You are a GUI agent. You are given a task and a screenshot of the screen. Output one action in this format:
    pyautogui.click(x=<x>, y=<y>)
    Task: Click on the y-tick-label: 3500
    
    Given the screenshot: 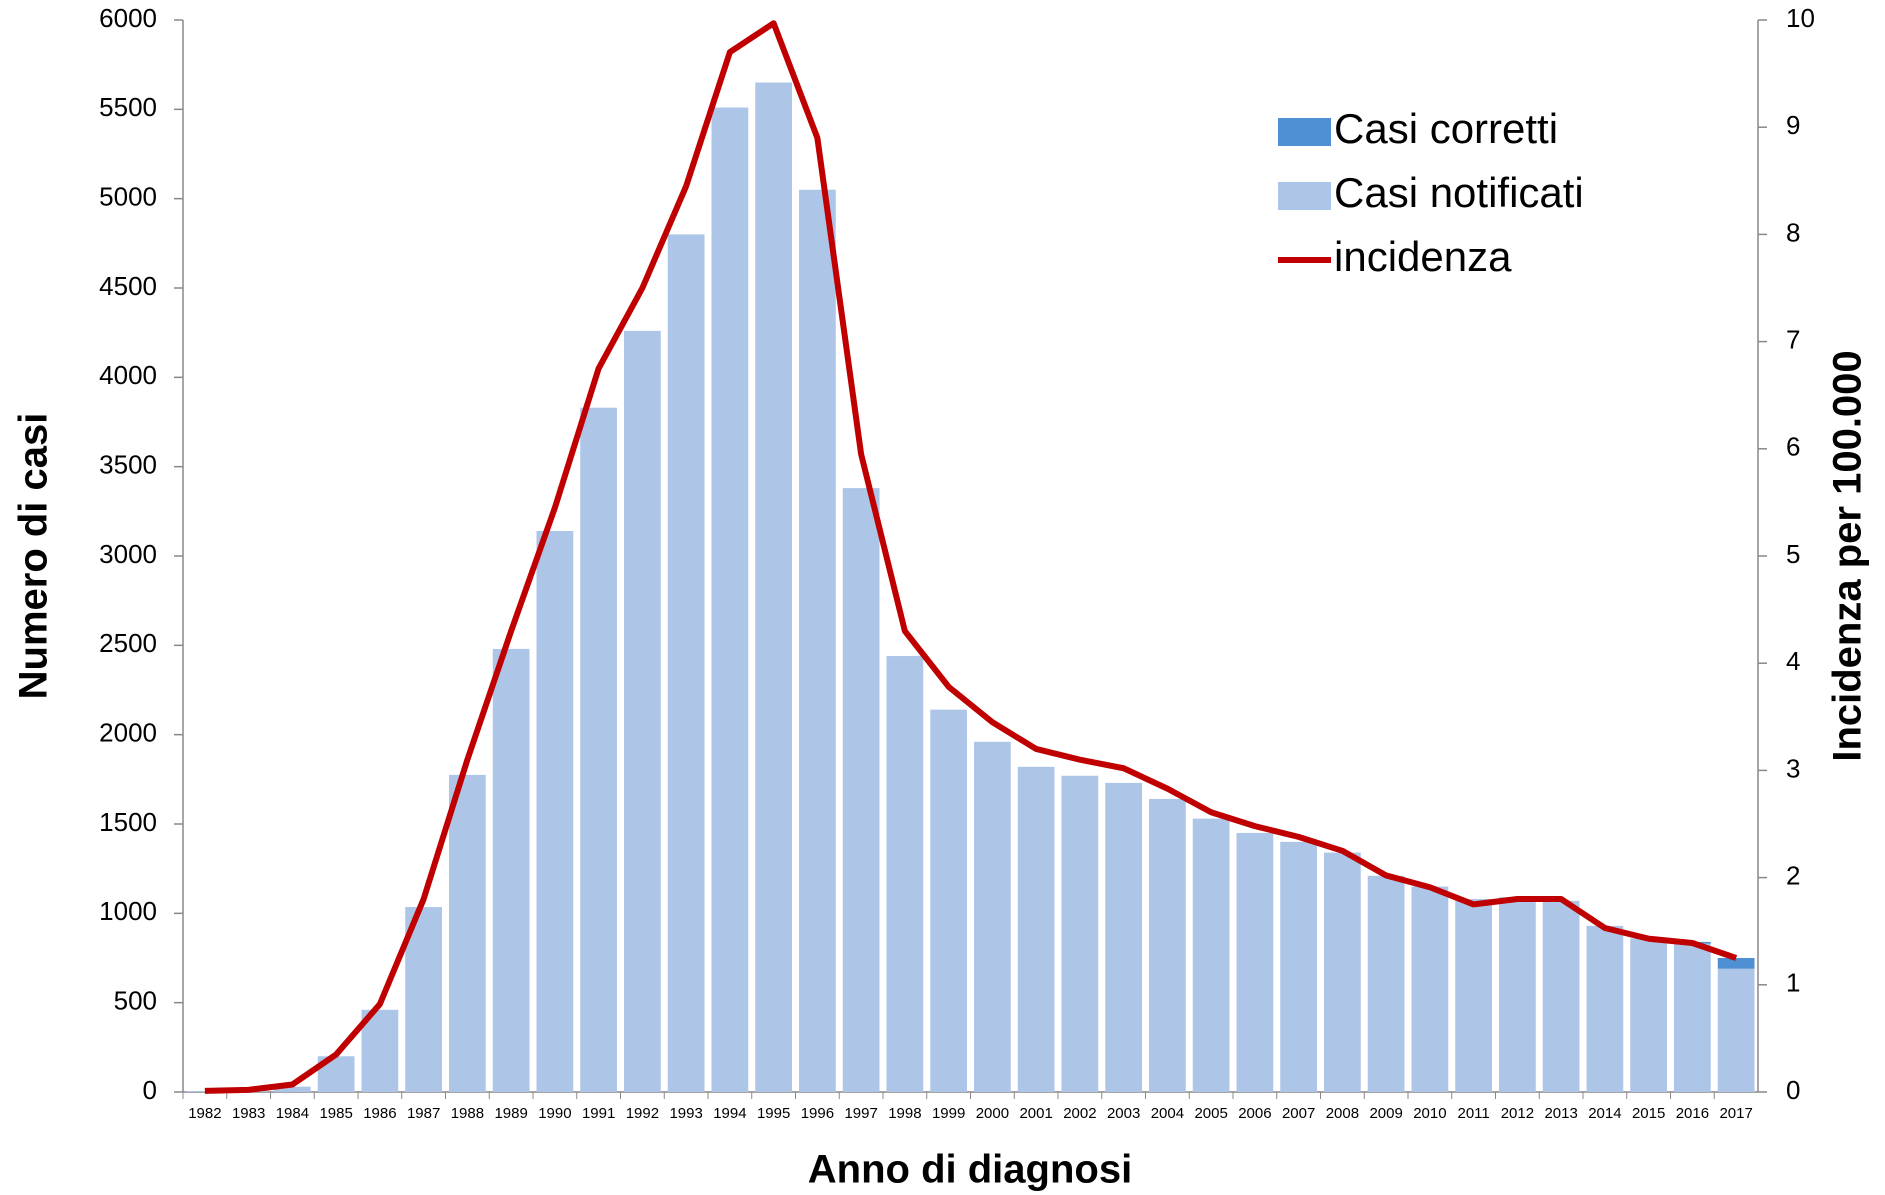 What is the action you would take?
    pyautogui.click(x=128, y=465)
    